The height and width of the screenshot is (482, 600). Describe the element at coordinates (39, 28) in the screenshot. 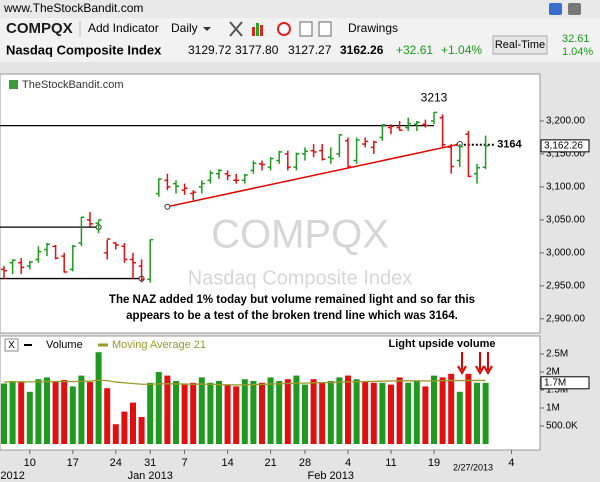

I see `symbol: COMPQX` at that location.